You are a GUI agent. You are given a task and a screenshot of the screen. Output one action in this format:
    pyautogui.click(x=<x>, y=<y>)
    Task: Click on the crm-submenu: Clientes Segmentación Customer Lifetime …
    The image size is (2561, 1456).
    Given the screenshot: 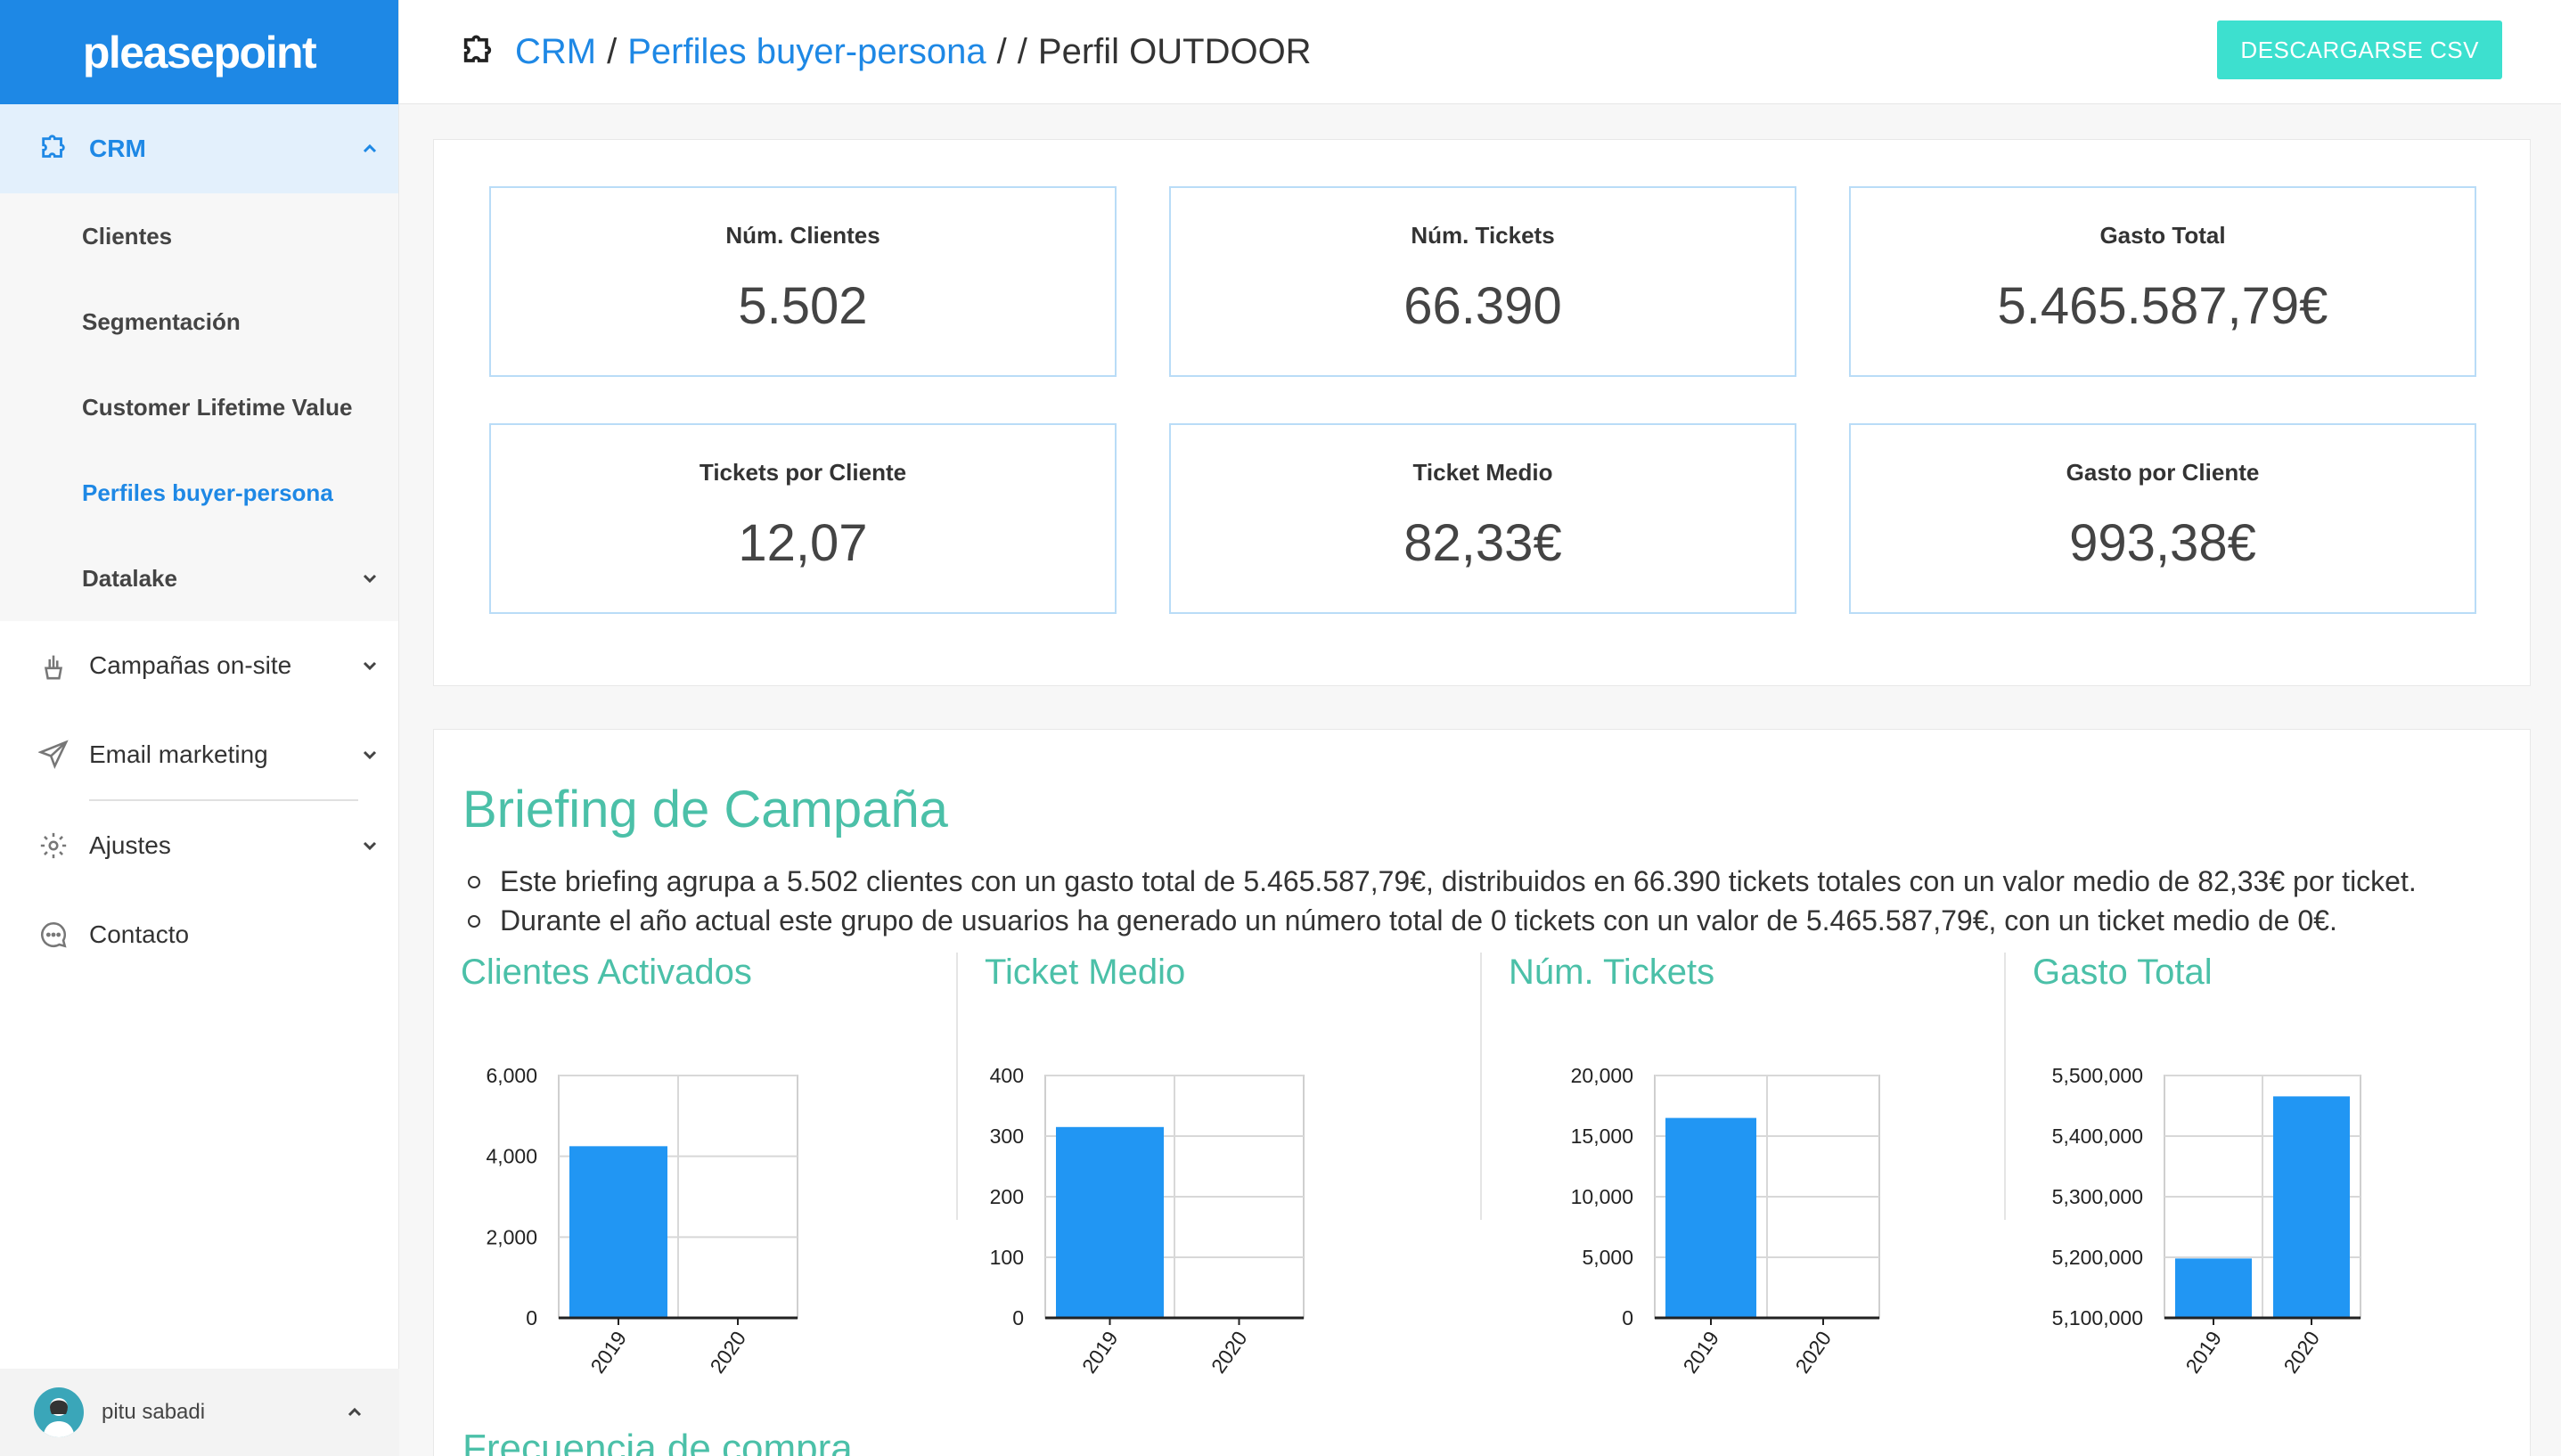 What is the action you would take?
    pyautogui.click(x=199, y=407)
    